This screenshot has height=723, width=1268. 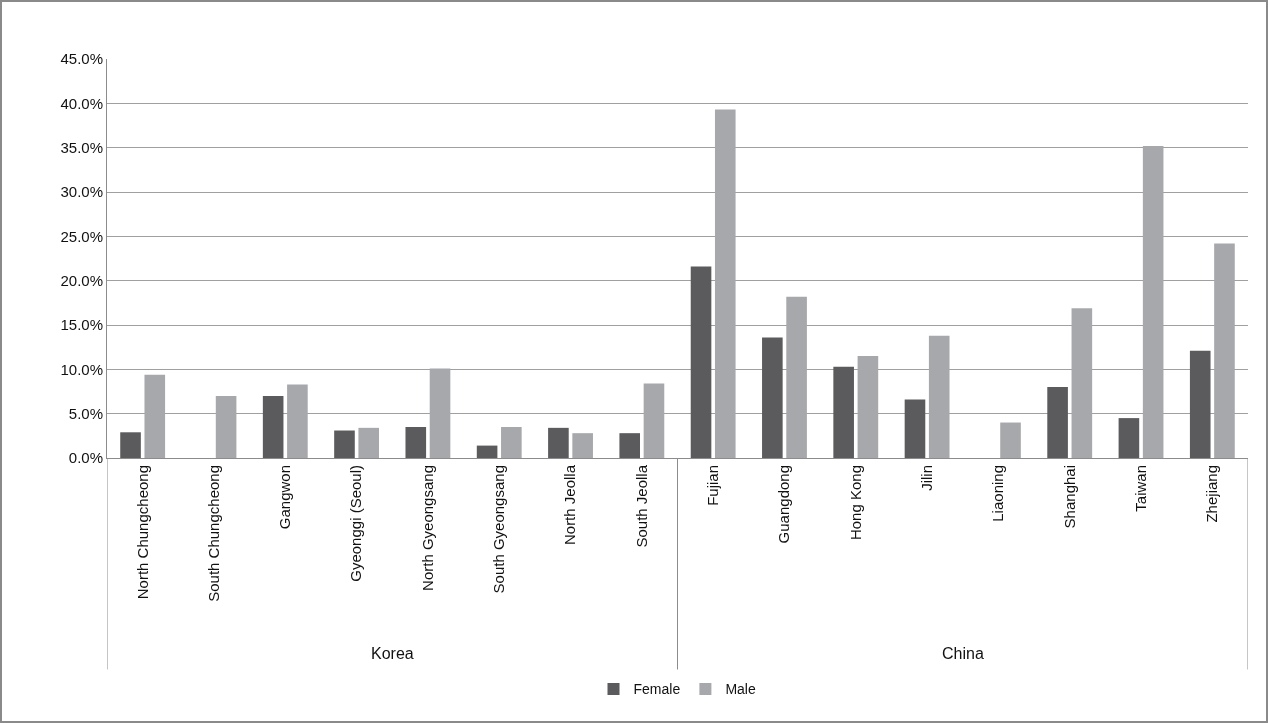 What do you see at coordinates (81, 192) in the screenshot?
I see `y-tick-label: 30.0%` at bounding box center [81, 192].